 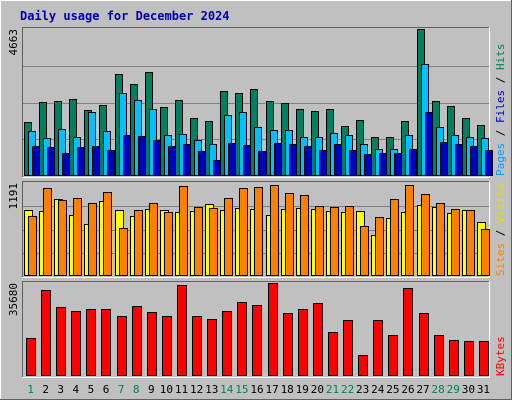 I want to click on panel-visits-legend-part-1: /, so click(x=500, y=233).